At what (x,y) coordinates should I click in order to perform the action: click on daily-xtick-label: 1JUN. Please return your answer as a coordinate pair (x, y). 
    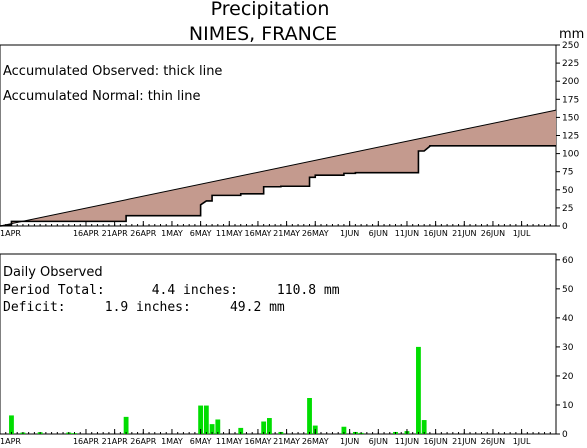
    Looking at the image, I should click on (349, 441).